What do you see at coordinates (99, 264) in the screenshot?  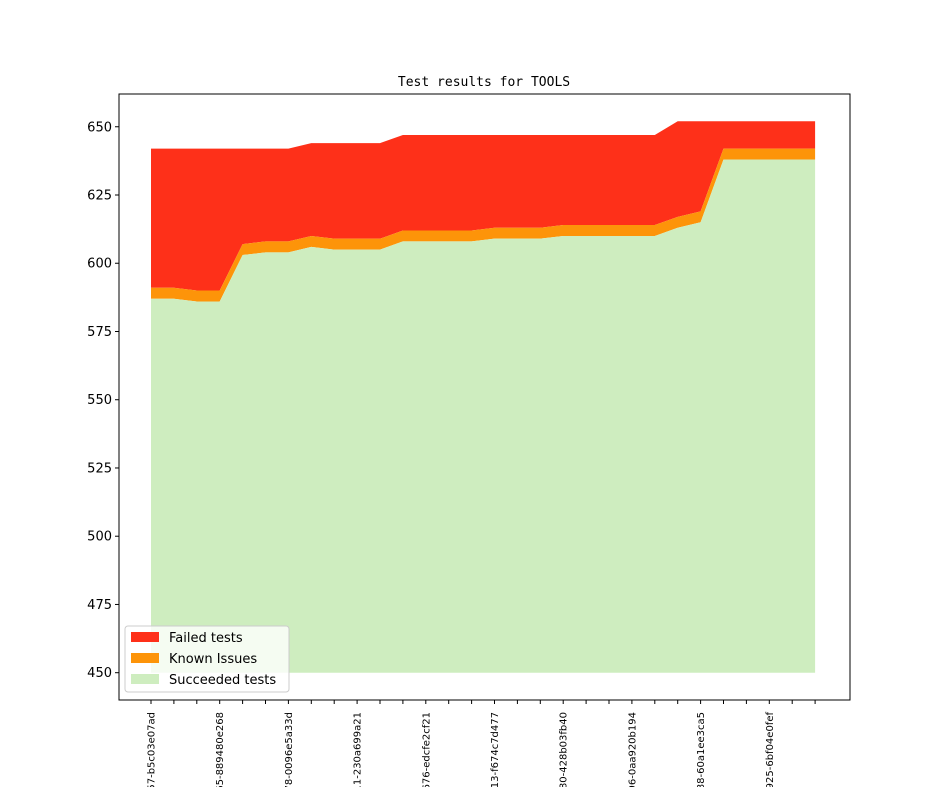 I see `y-tick-label: 600` at bounding box center [99, 264].